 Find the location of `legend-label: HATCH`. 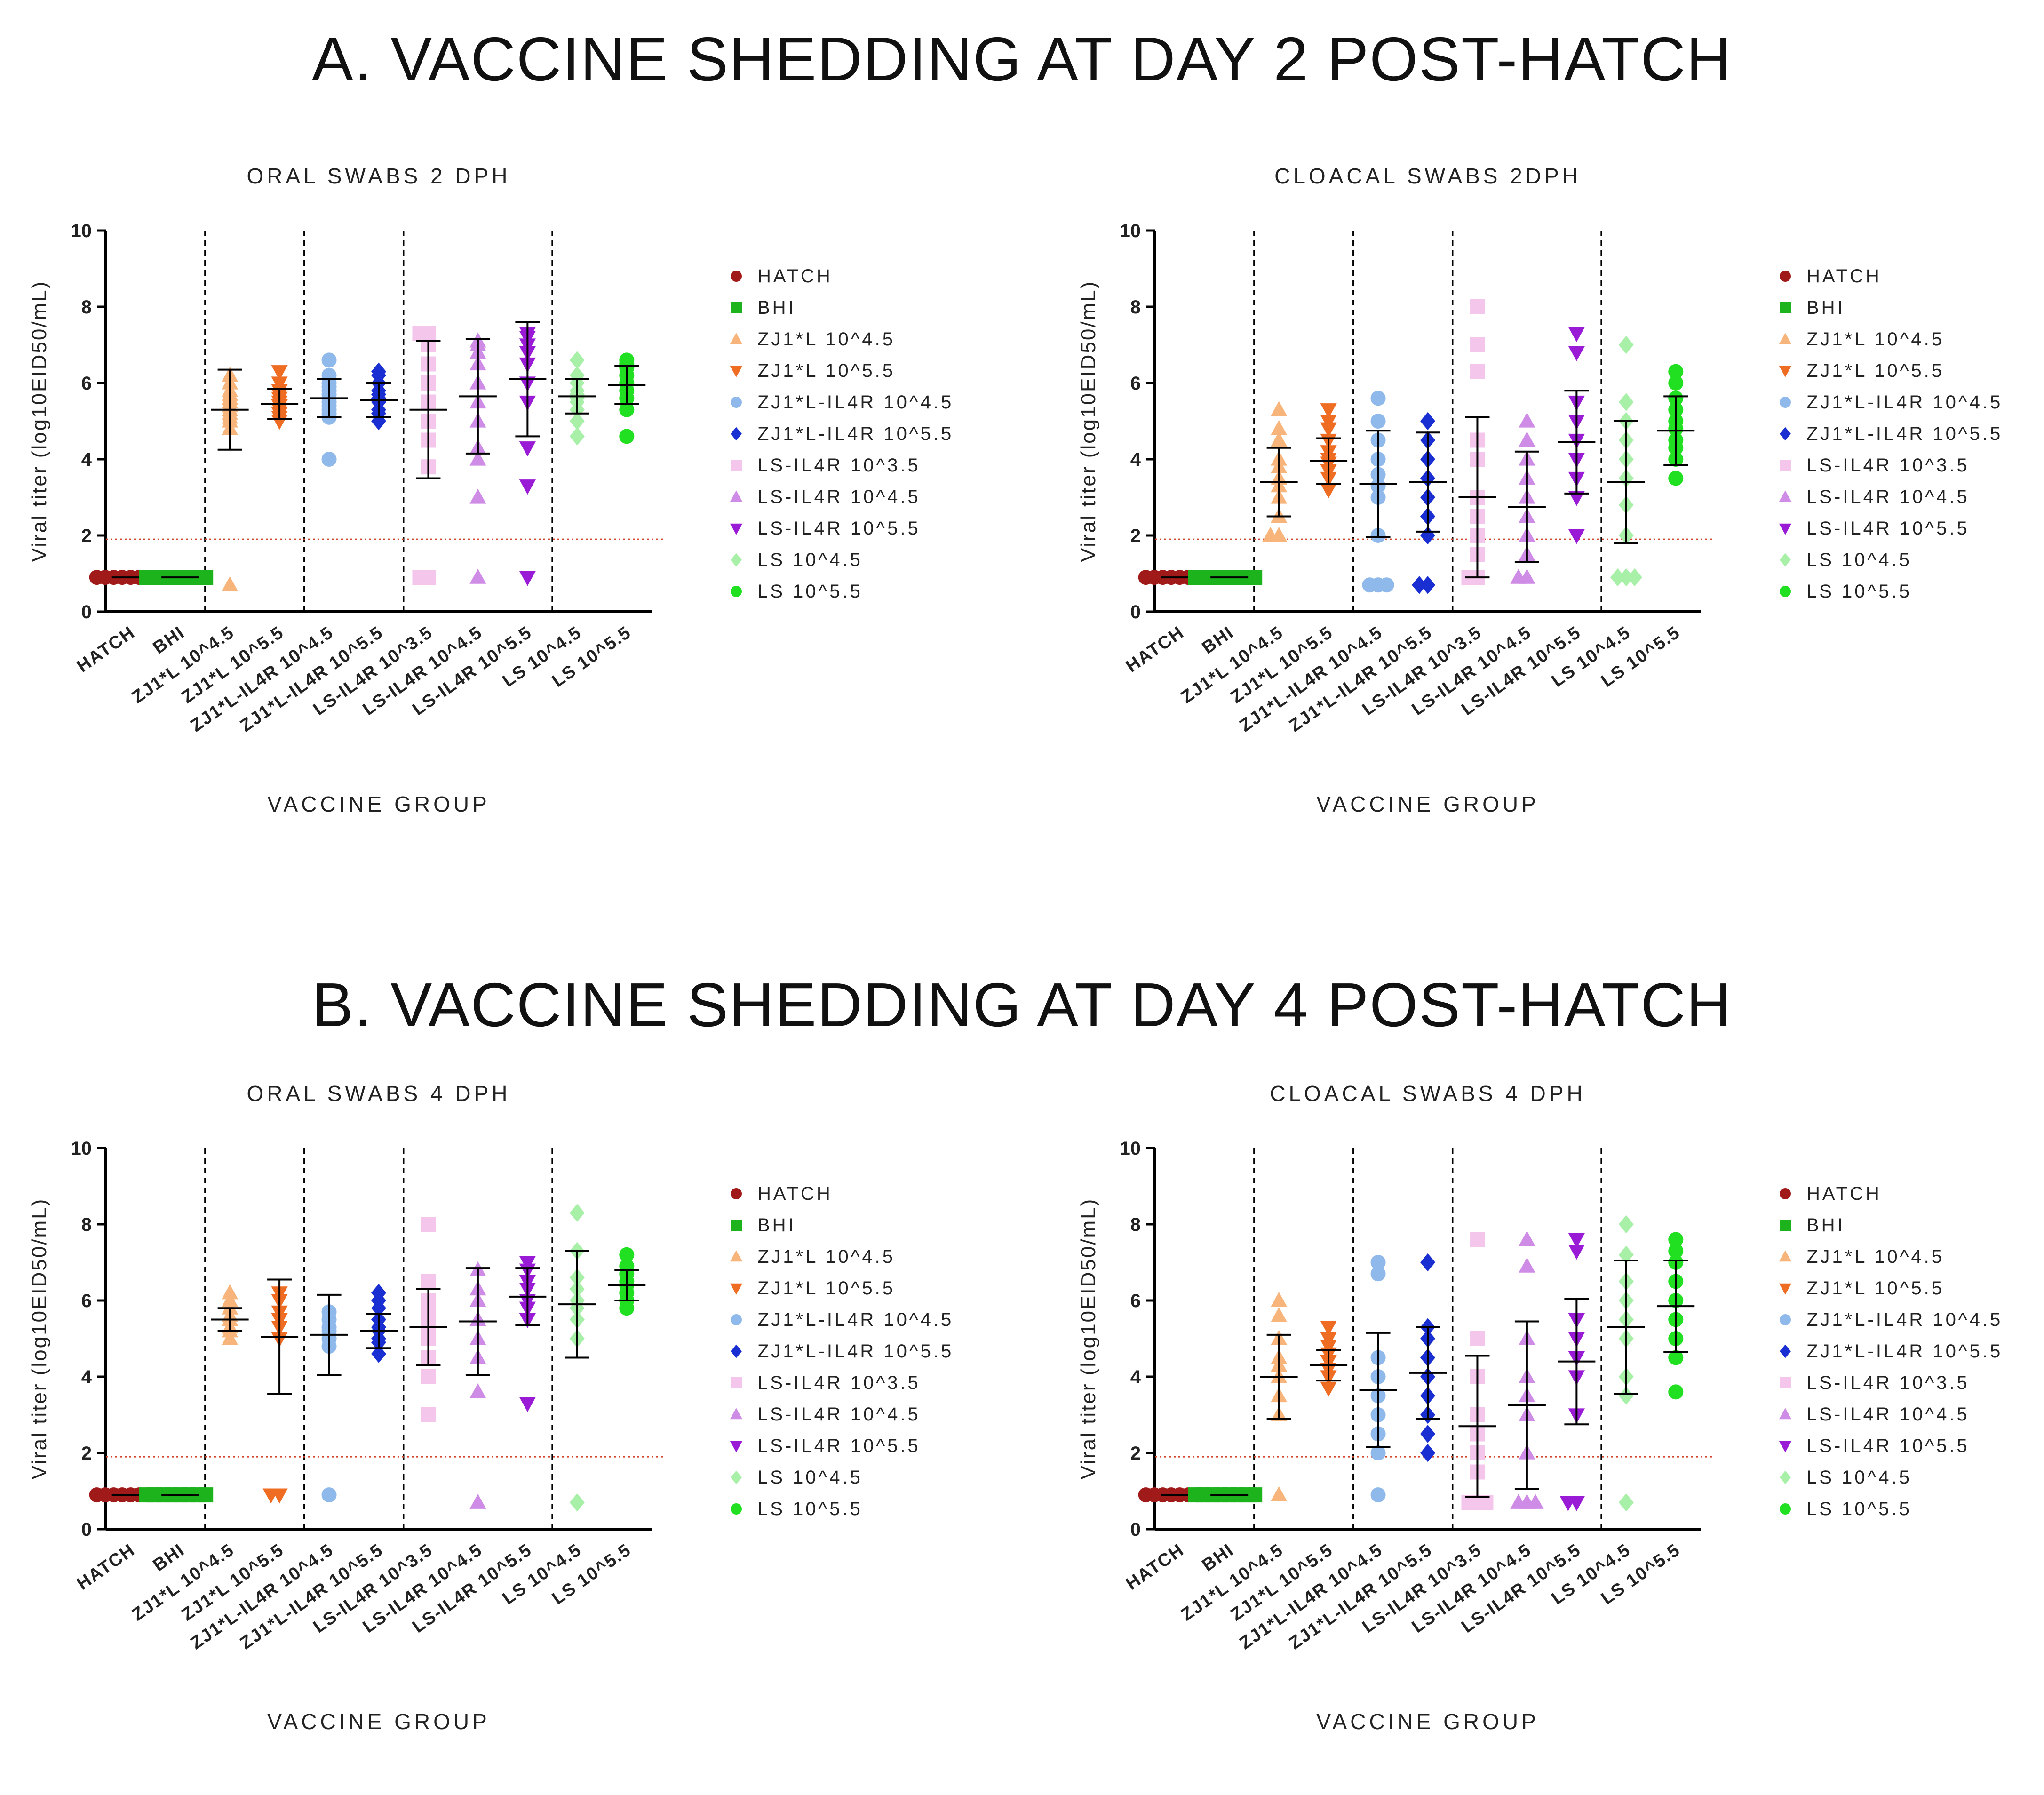

legend-label: HATCH is located at coordinates (795, 276).